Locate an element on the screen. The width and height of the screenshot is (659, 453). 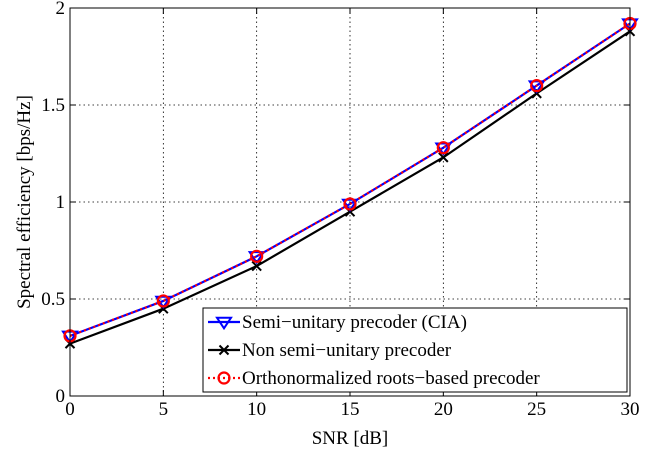
y-tick-label: 2 is located at coordinates (61, 9).